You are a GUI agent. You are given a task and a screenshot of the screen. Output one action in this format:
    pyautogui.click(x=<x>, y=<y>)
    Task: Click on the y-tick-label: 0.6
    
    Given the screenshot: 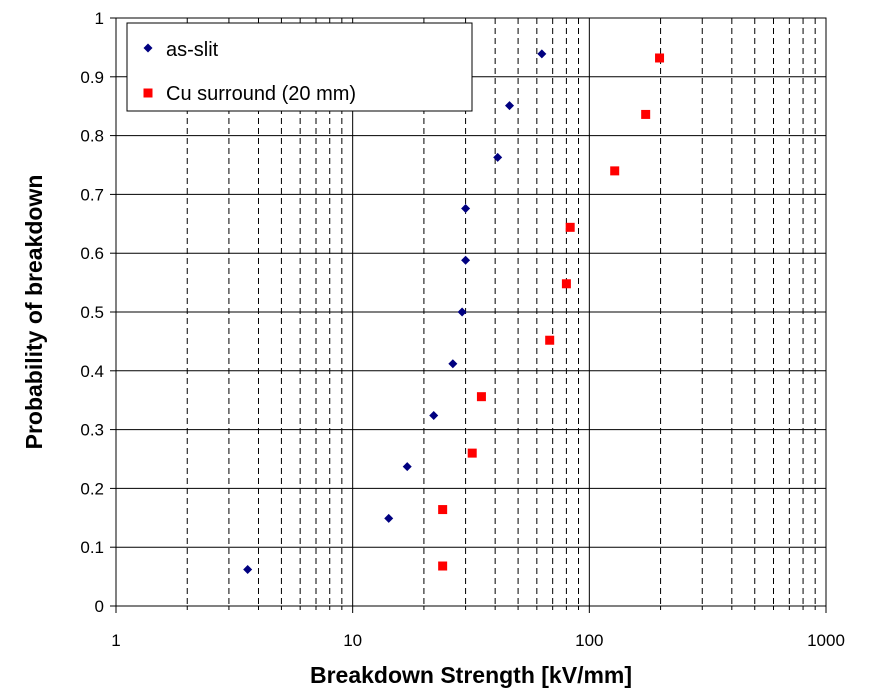 What is the action you would take?
    pyautogui.click(x=92, y=253)
    